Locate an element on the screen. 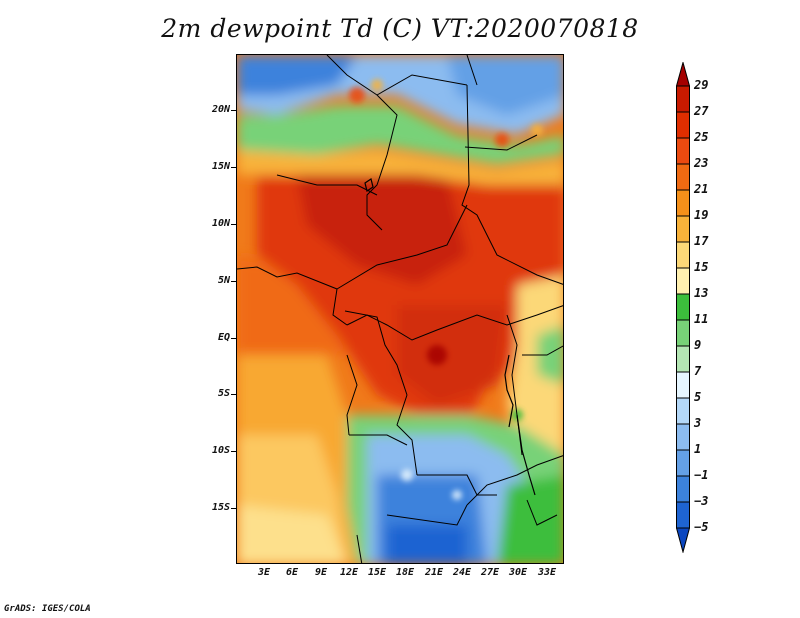  map-title: 2m dewpoint Td (C) VT:2020070818 is located at coordinates (400, 28).